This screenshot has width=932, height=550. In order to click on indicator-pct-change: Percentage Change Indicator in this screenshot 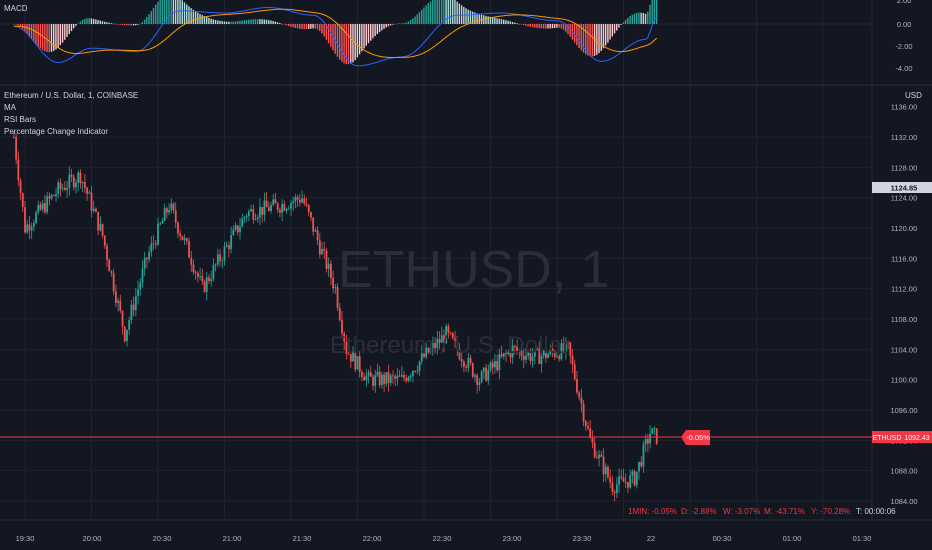, I will do `click(56, 131)`.